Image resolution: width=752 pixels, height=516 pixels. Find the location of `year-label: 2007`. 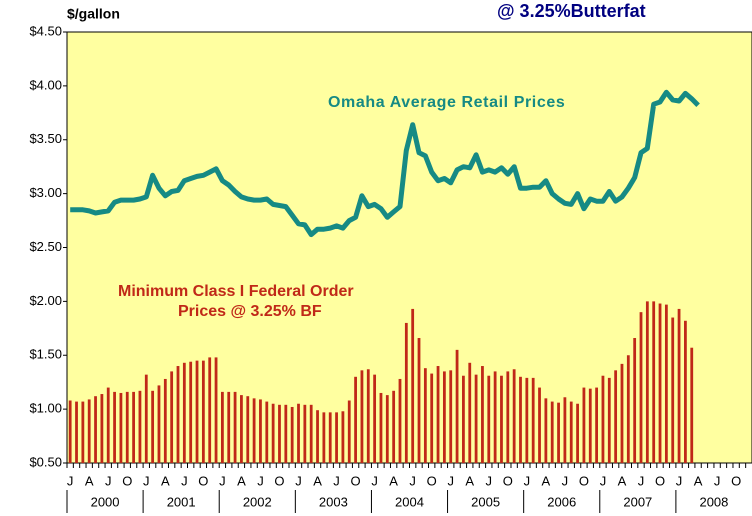

year-label: 2007 is located at coordinates (637, 501).